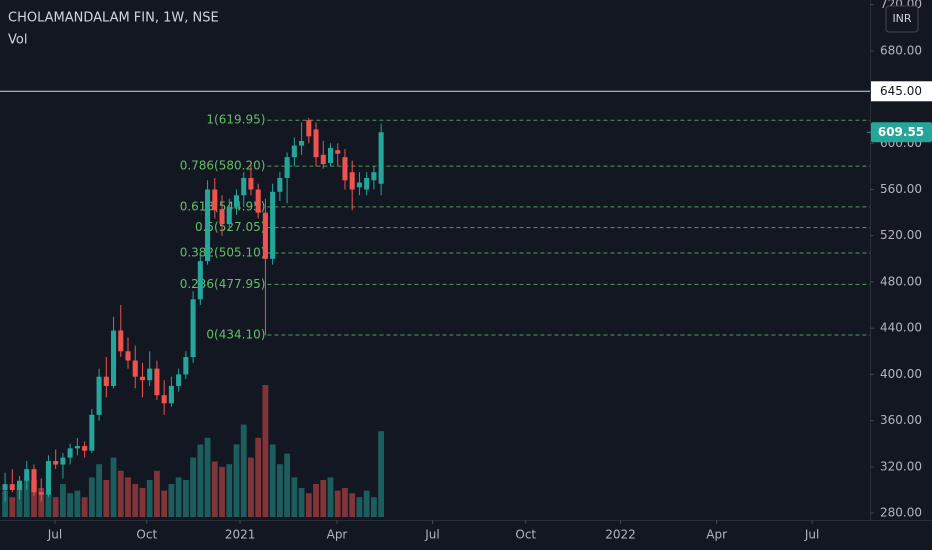  What do you see at coordinates (235, 334) in the screenshot?
I see `fib-label: 0(434.10)` at bounding box center [235, 334].